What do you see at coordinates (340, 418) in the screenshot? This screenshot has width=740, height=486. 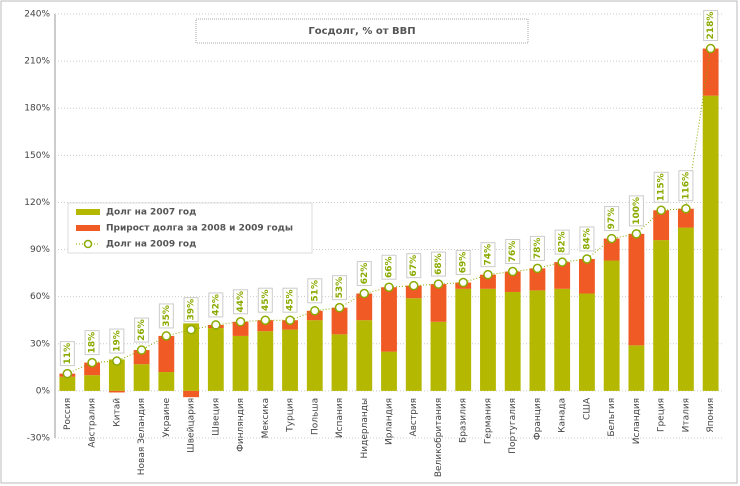 I see `x-tick-label: Испания` at bounding box center [340, 418].